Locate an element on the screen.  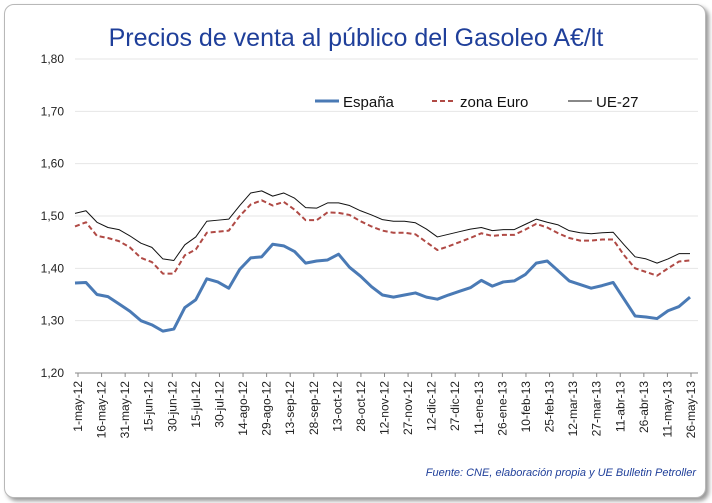
x-tick-label: 26-may-13 is located at coordinates (691, 410).